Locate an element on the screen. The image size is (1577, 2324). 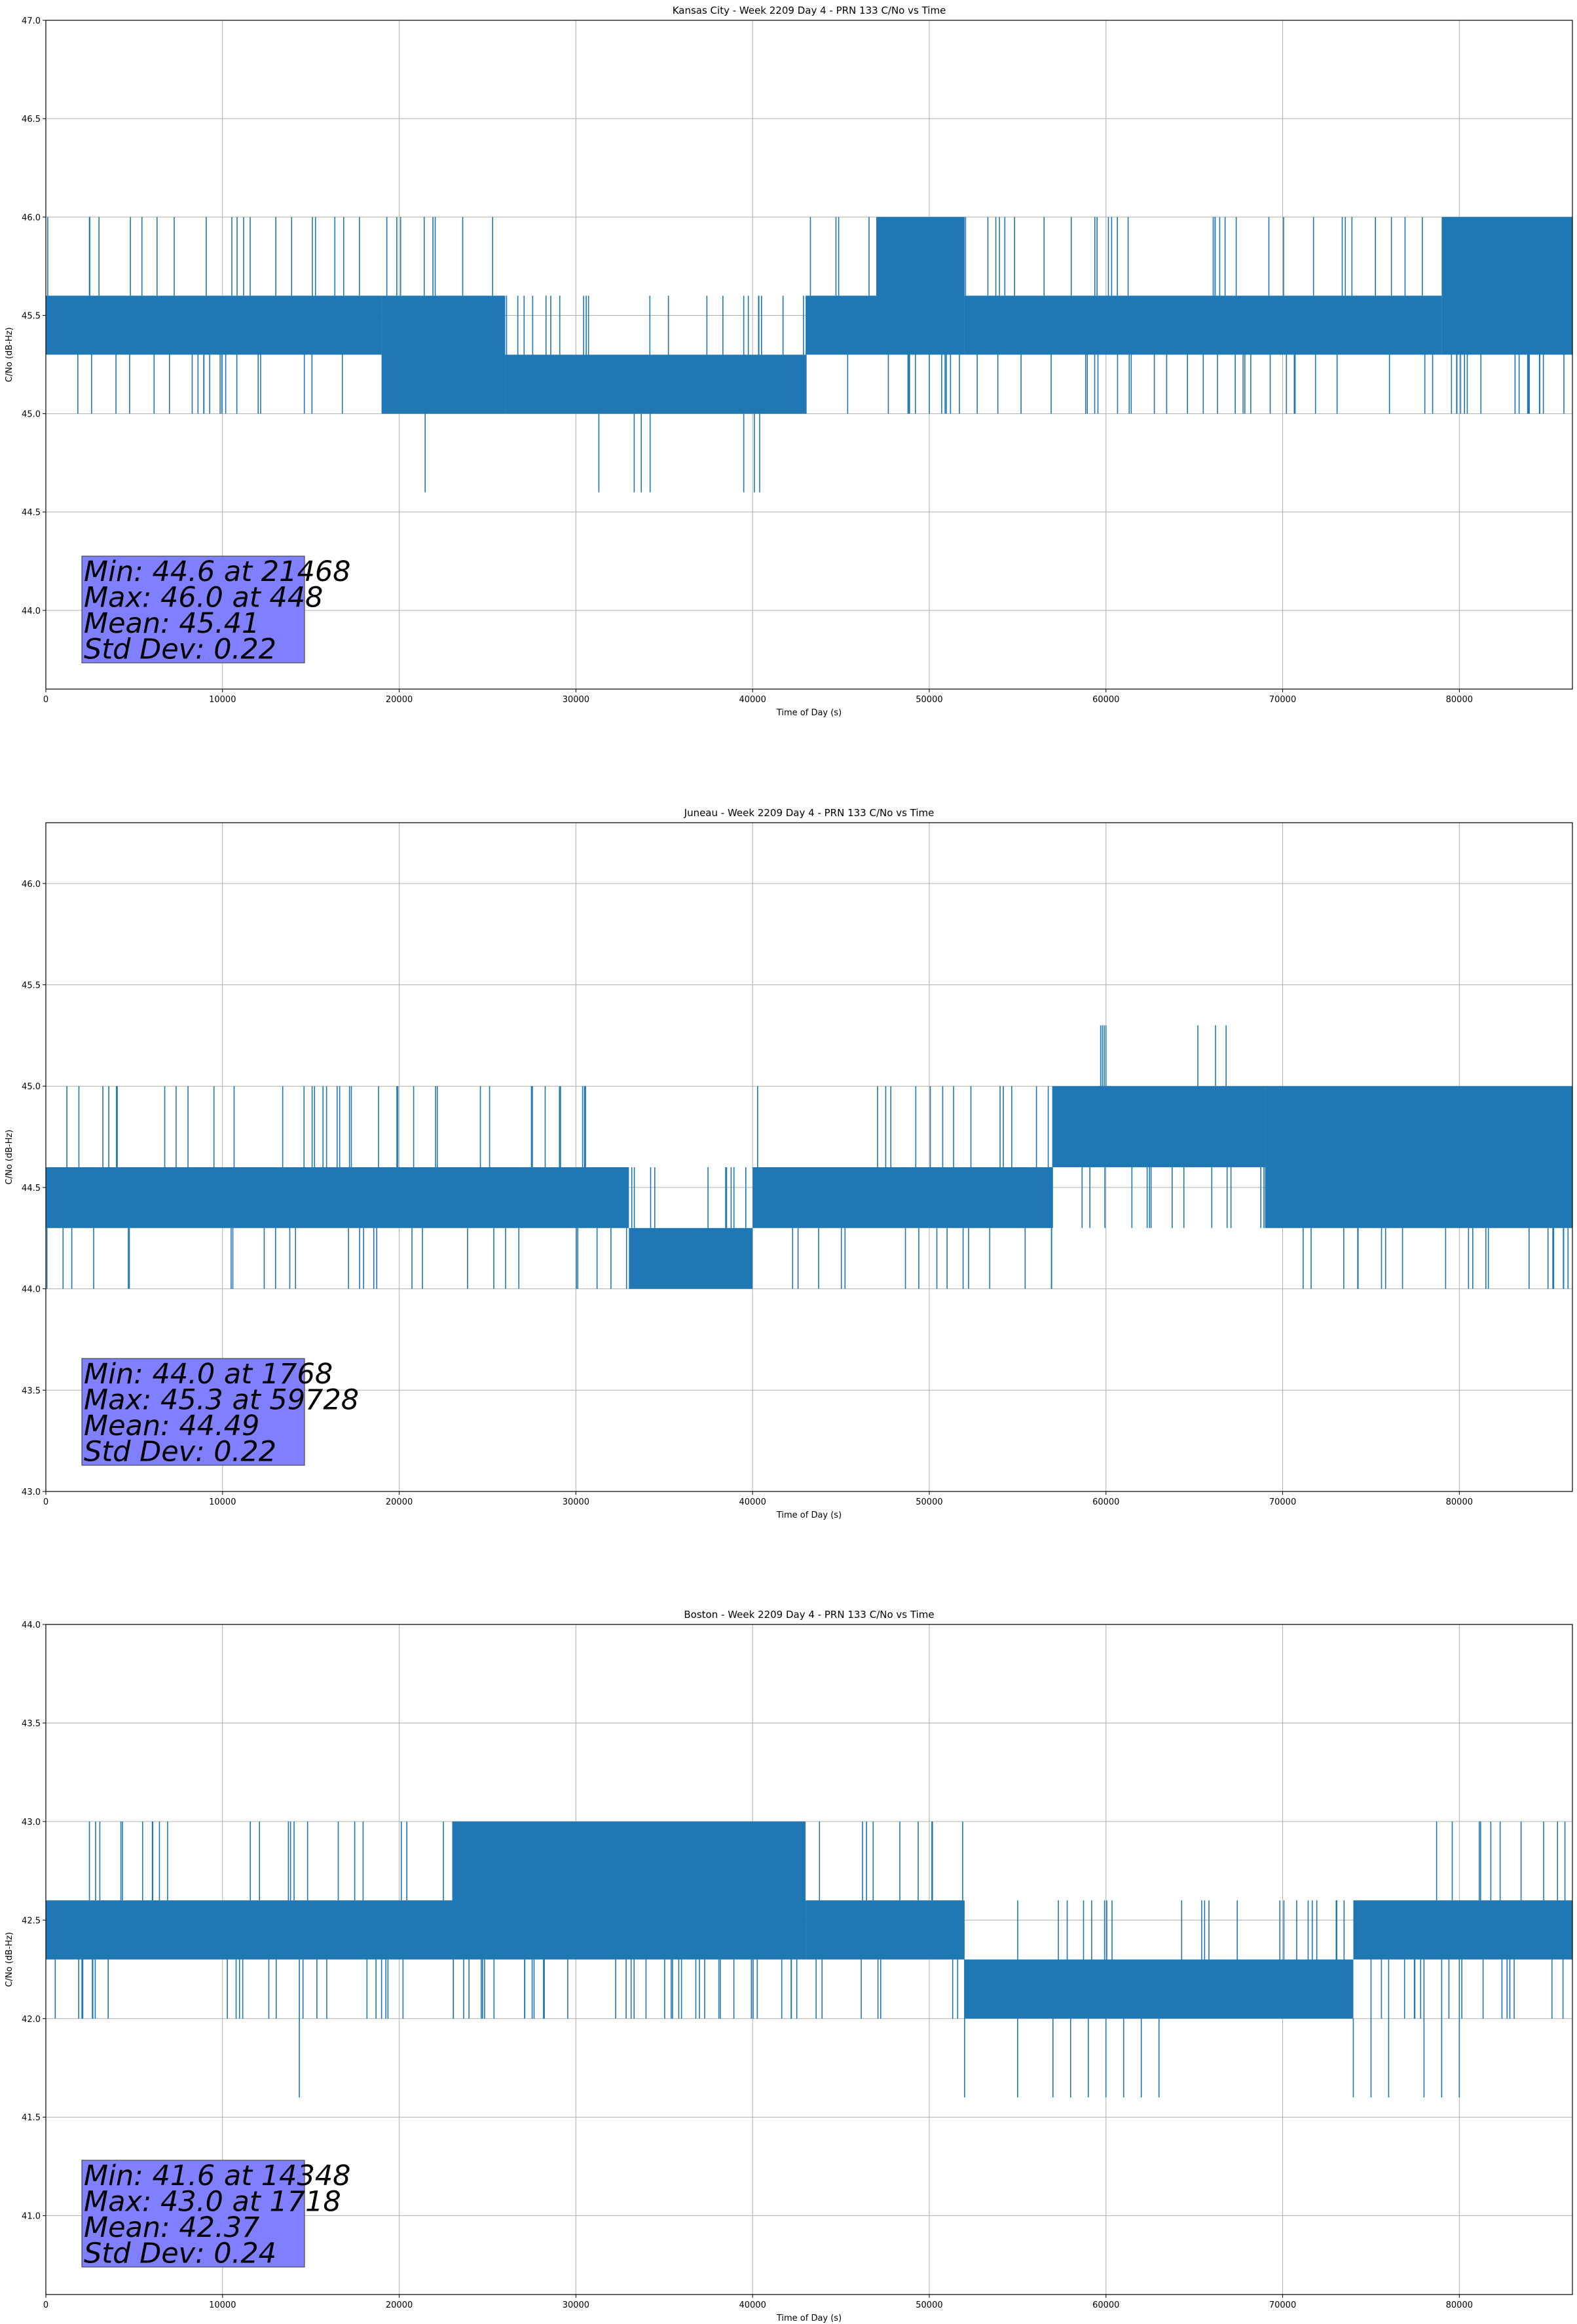
stats-line2: Max: 43.0 at 1718 is located at coordinates (212, 2202).